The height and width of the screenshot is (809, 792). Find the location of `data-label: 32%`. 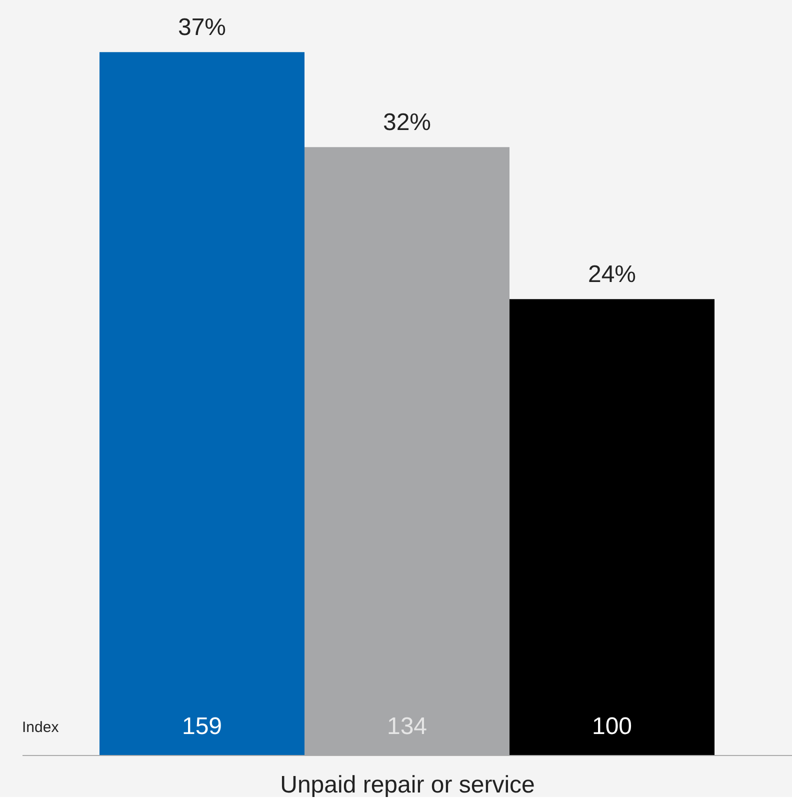

data-label: 32% is located at coordinates (407, 122).